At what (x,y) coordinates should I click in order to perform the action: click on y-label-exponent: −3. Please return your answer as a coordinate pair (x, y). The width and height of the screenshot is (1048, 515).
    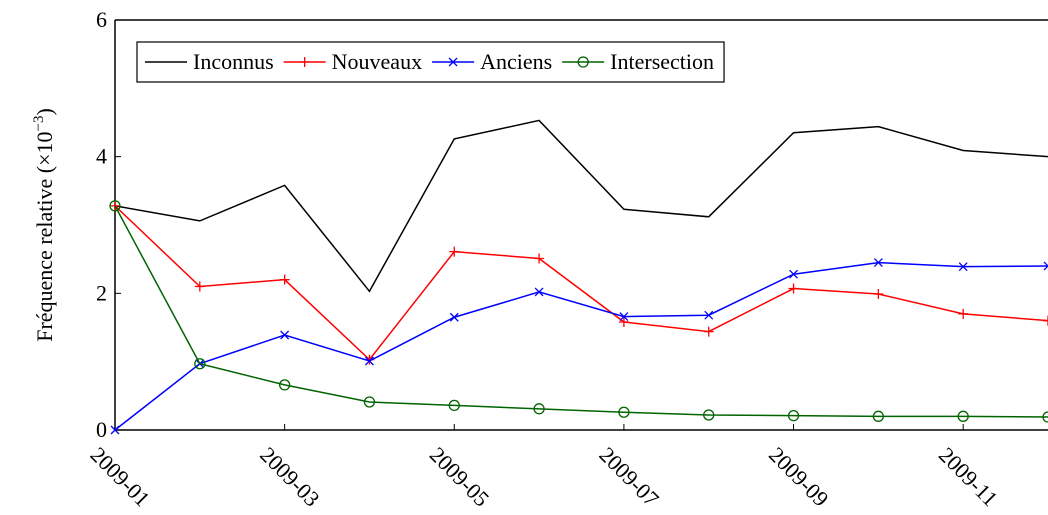
    Looking at the image, I should click on (39, 124).